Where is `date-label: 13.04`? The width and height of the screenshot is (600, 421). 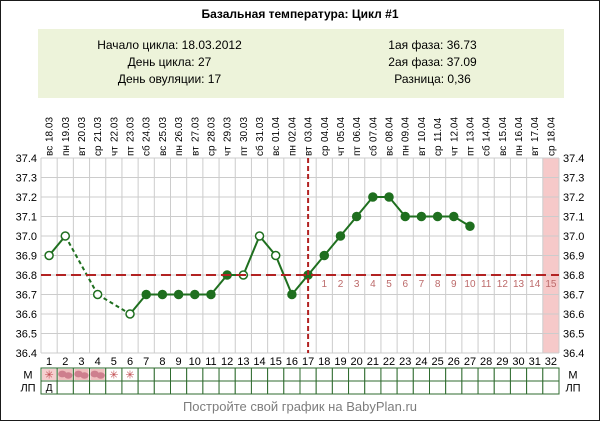 date-label: 13.04 is located at coordinates (470, 129).